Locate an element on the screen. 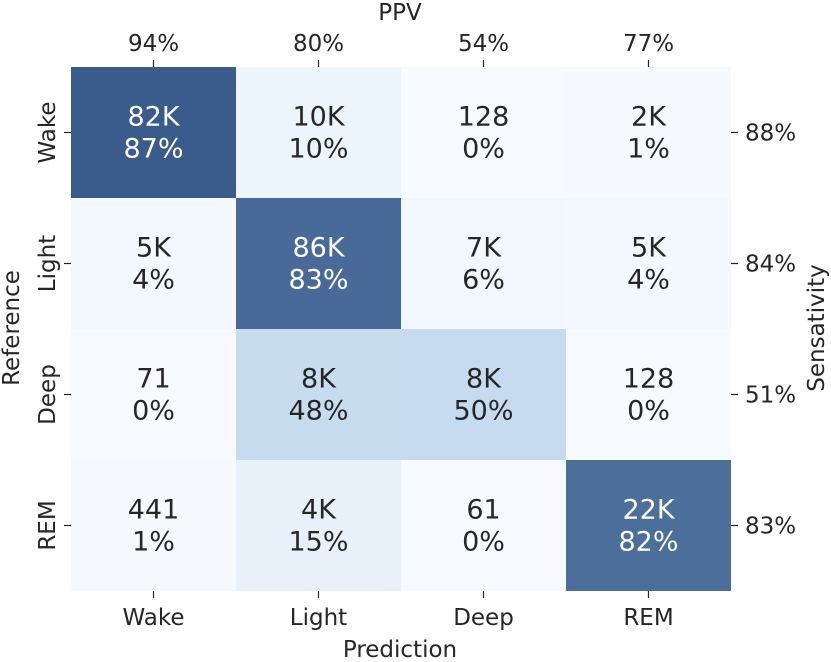 This screenshot has width=831, height=662. top-axis-title: PPV is located at coordinates (400, 13).